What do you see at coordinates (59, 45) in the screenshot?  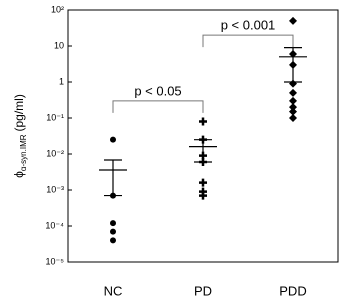 I see `y-tick-label: 10` at bounding box center [59, 45].